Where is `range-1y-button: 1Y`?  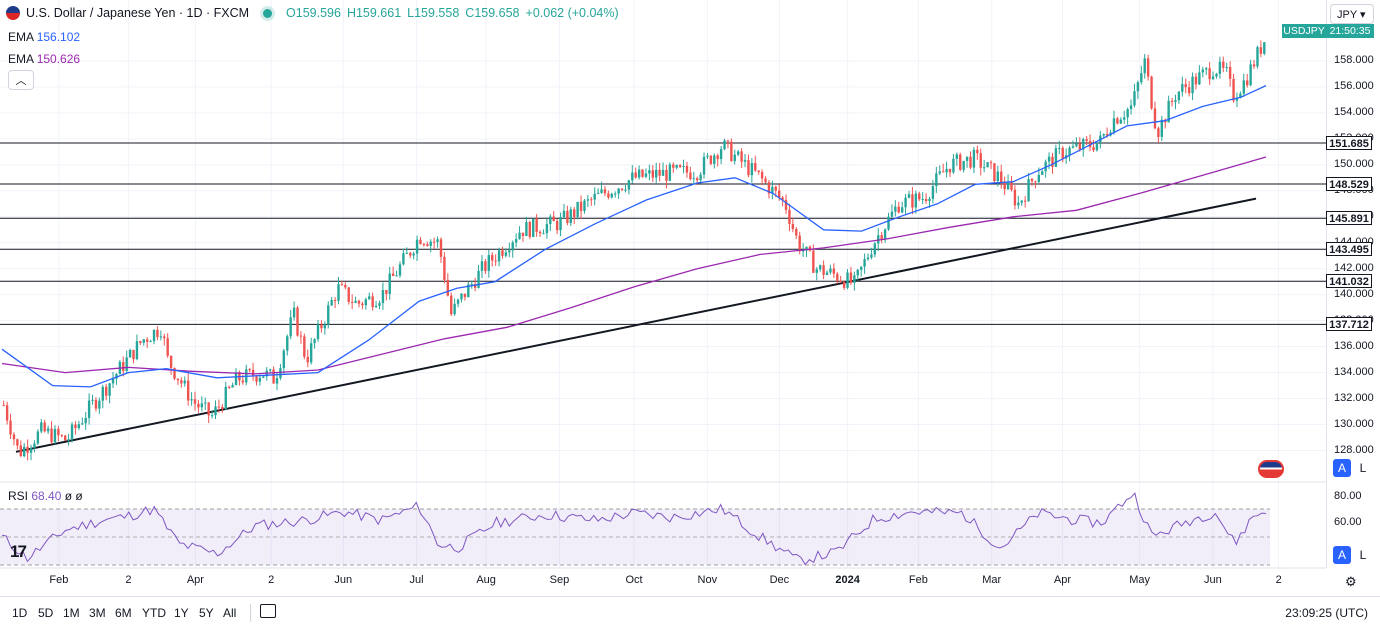 range-1y-button: 1Y is located at coordinates (181, 613).